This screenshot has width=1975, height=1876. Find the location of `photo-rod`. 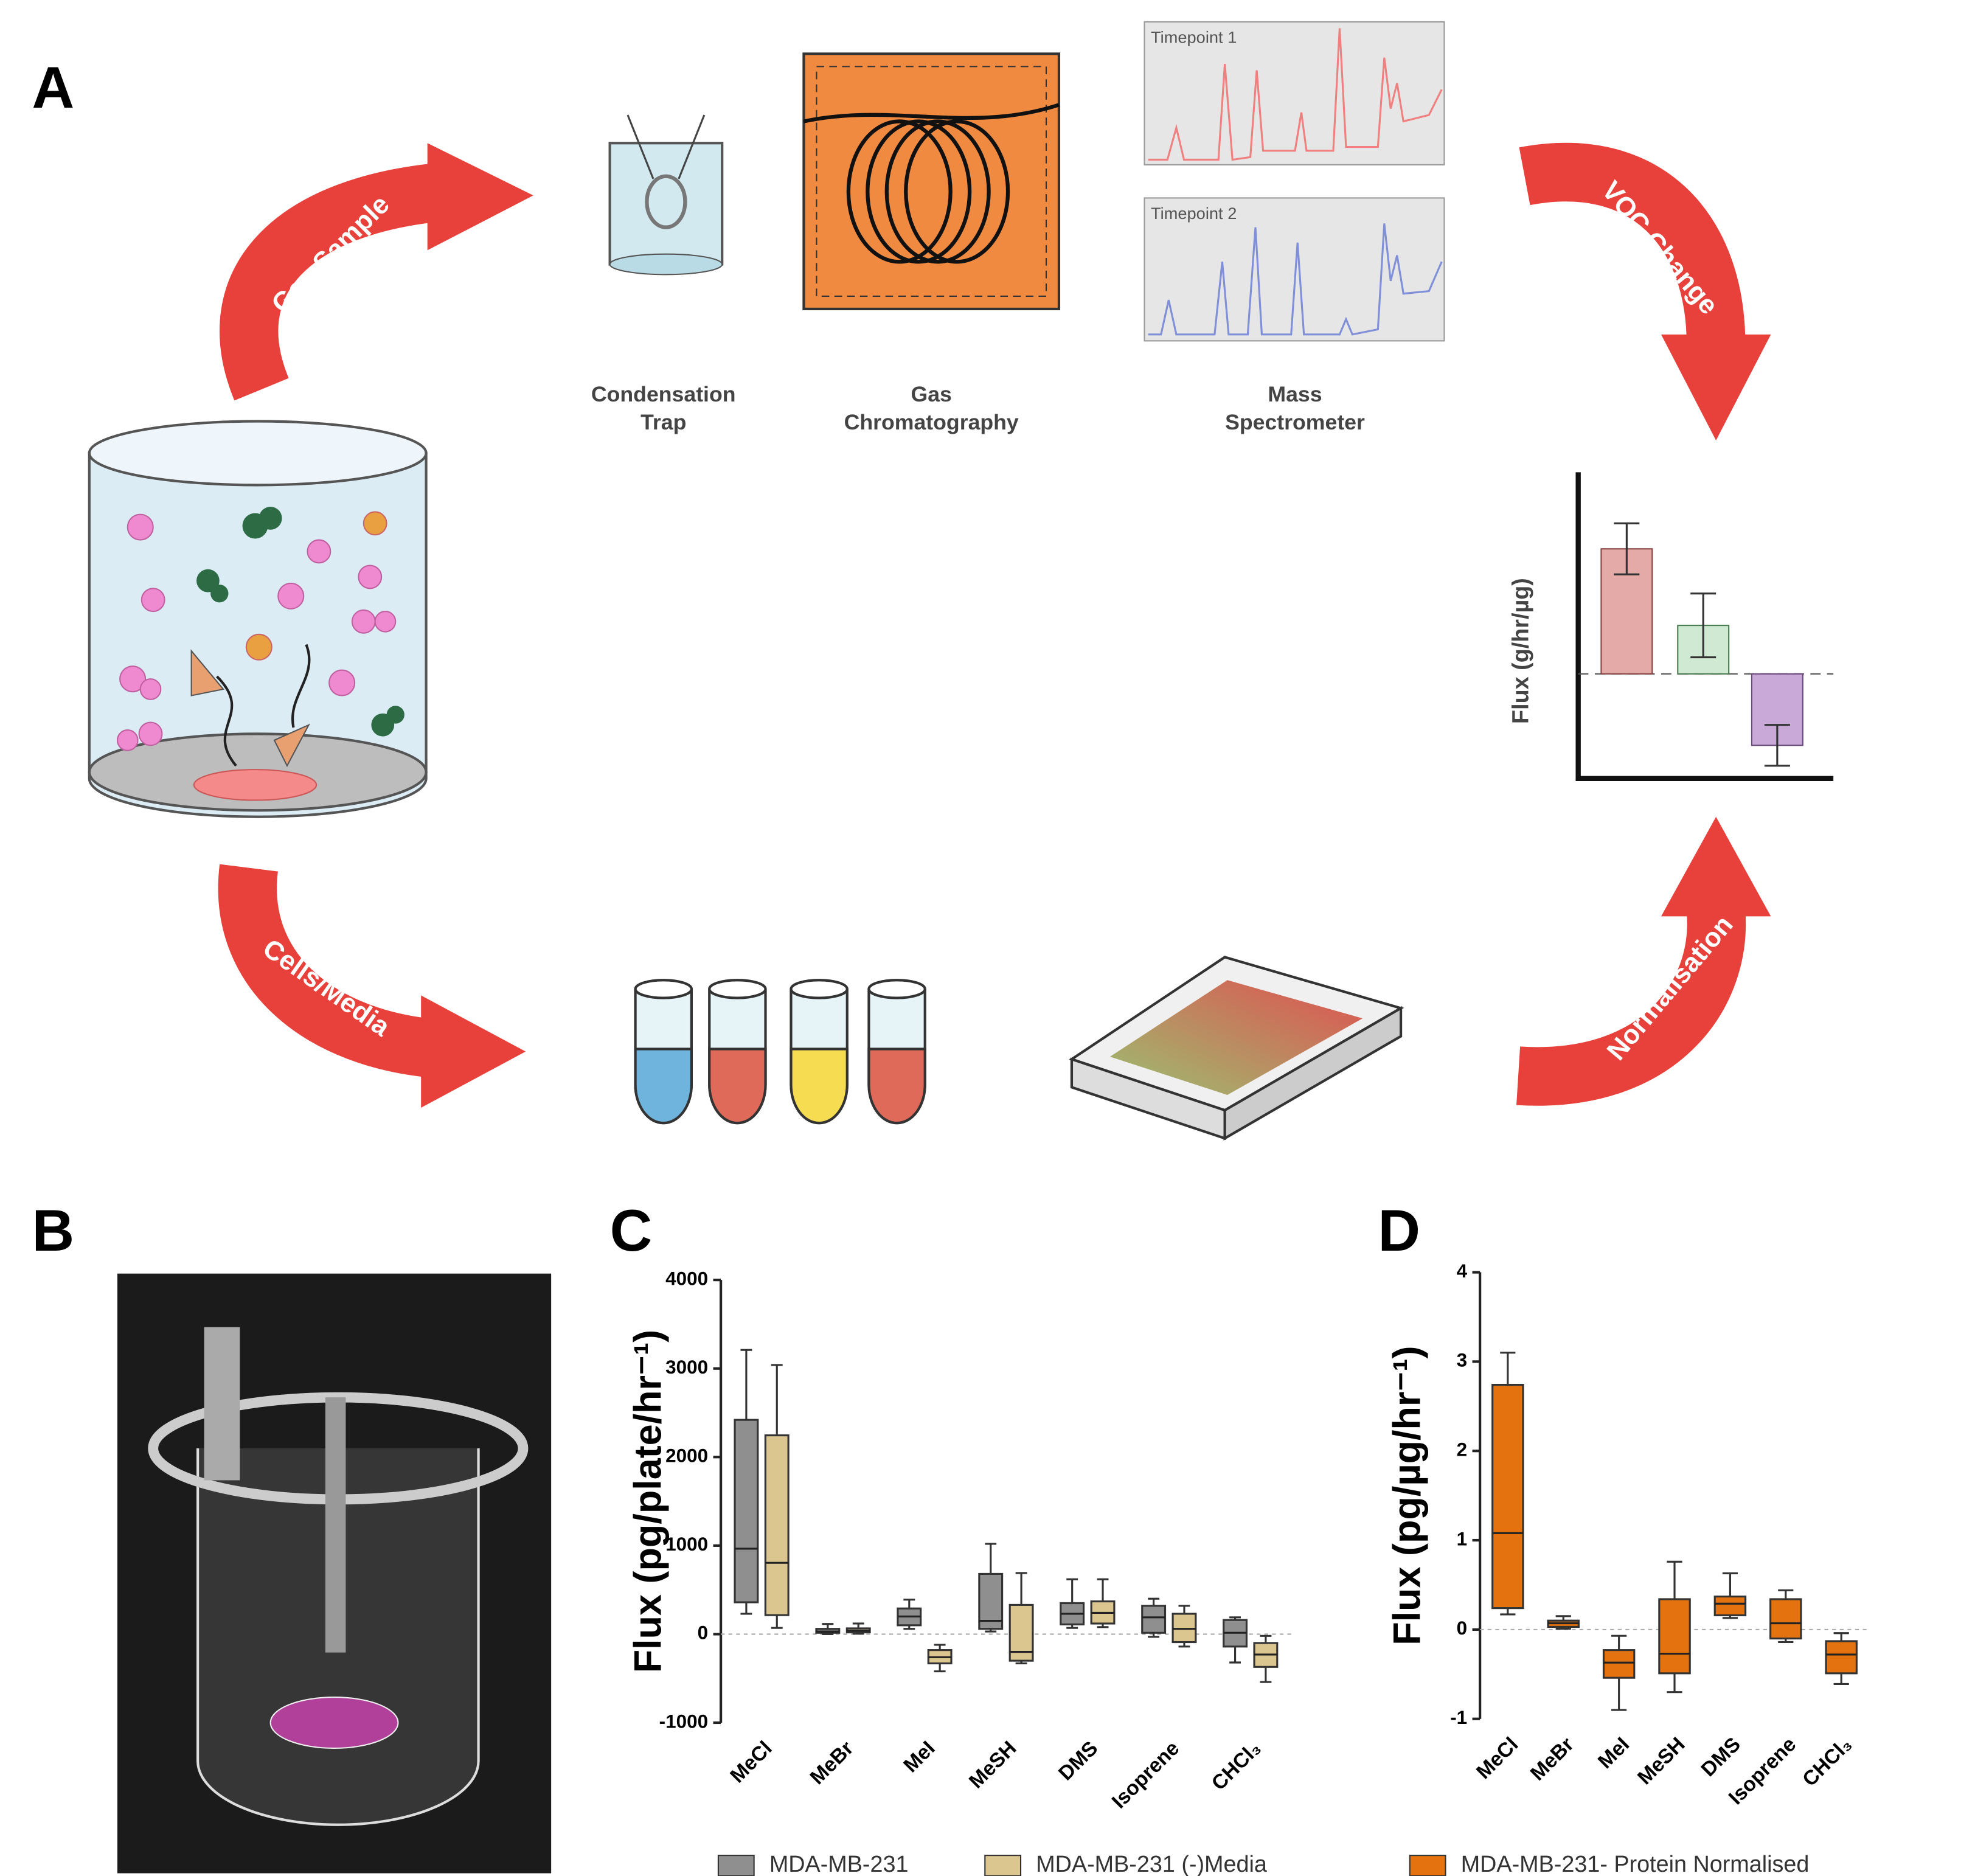

photo-rod is located at coordinates (335, 1525).